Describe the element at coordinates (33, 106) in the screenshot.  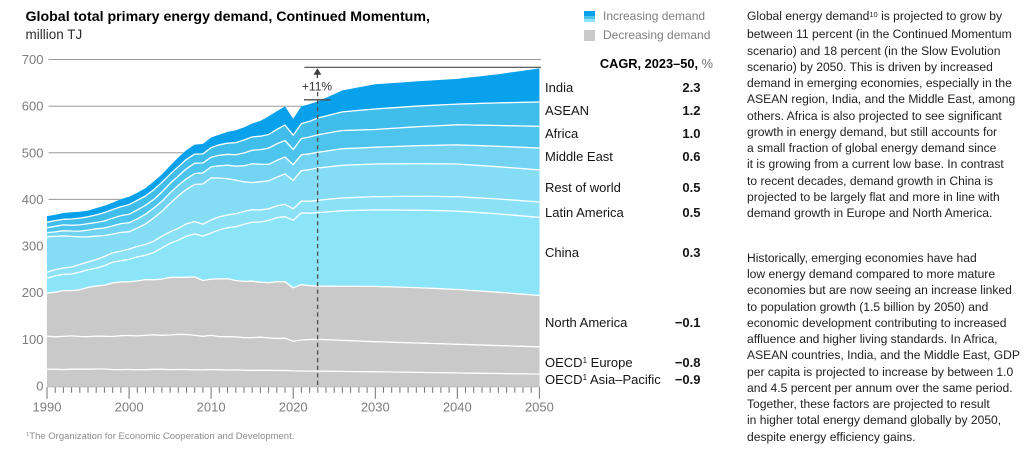
I see `svg-text: 600` at that location.